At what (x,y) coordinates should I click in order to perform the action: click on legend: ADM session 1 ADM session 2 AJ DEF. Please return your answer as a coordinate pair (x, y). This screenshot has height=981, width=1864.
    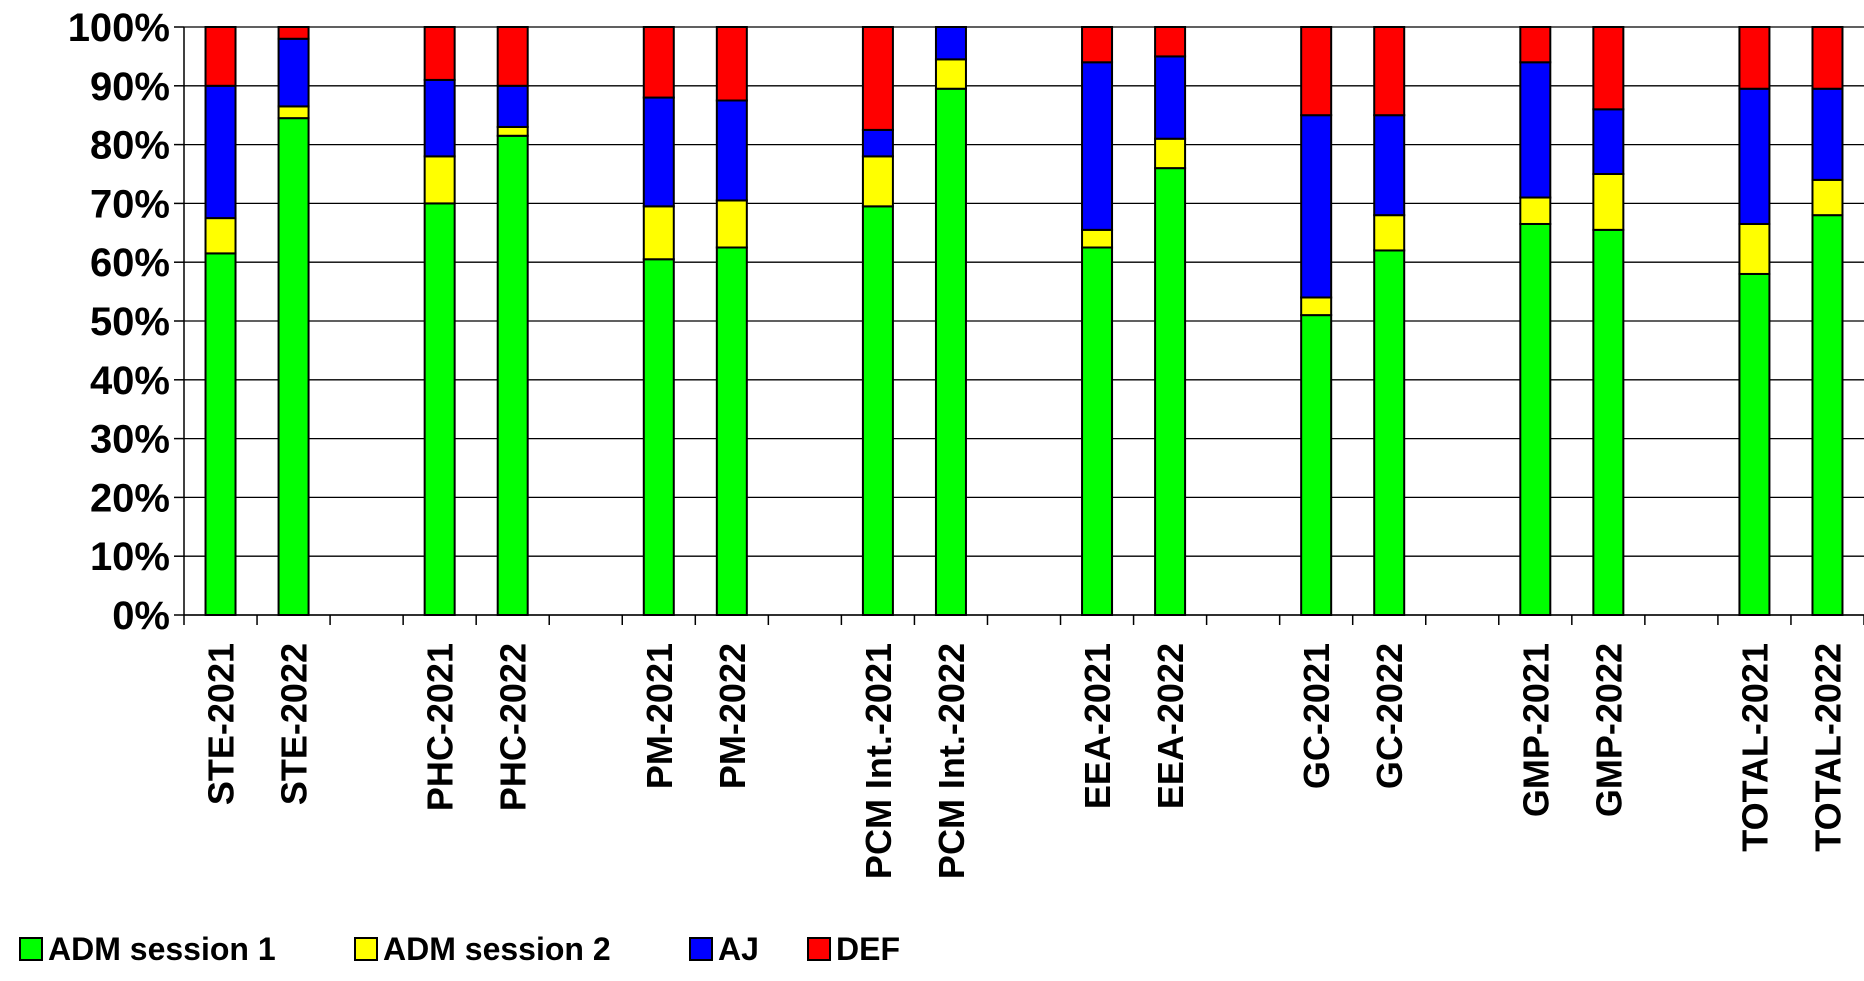
    Looking at the image, I should click on (459, 949).